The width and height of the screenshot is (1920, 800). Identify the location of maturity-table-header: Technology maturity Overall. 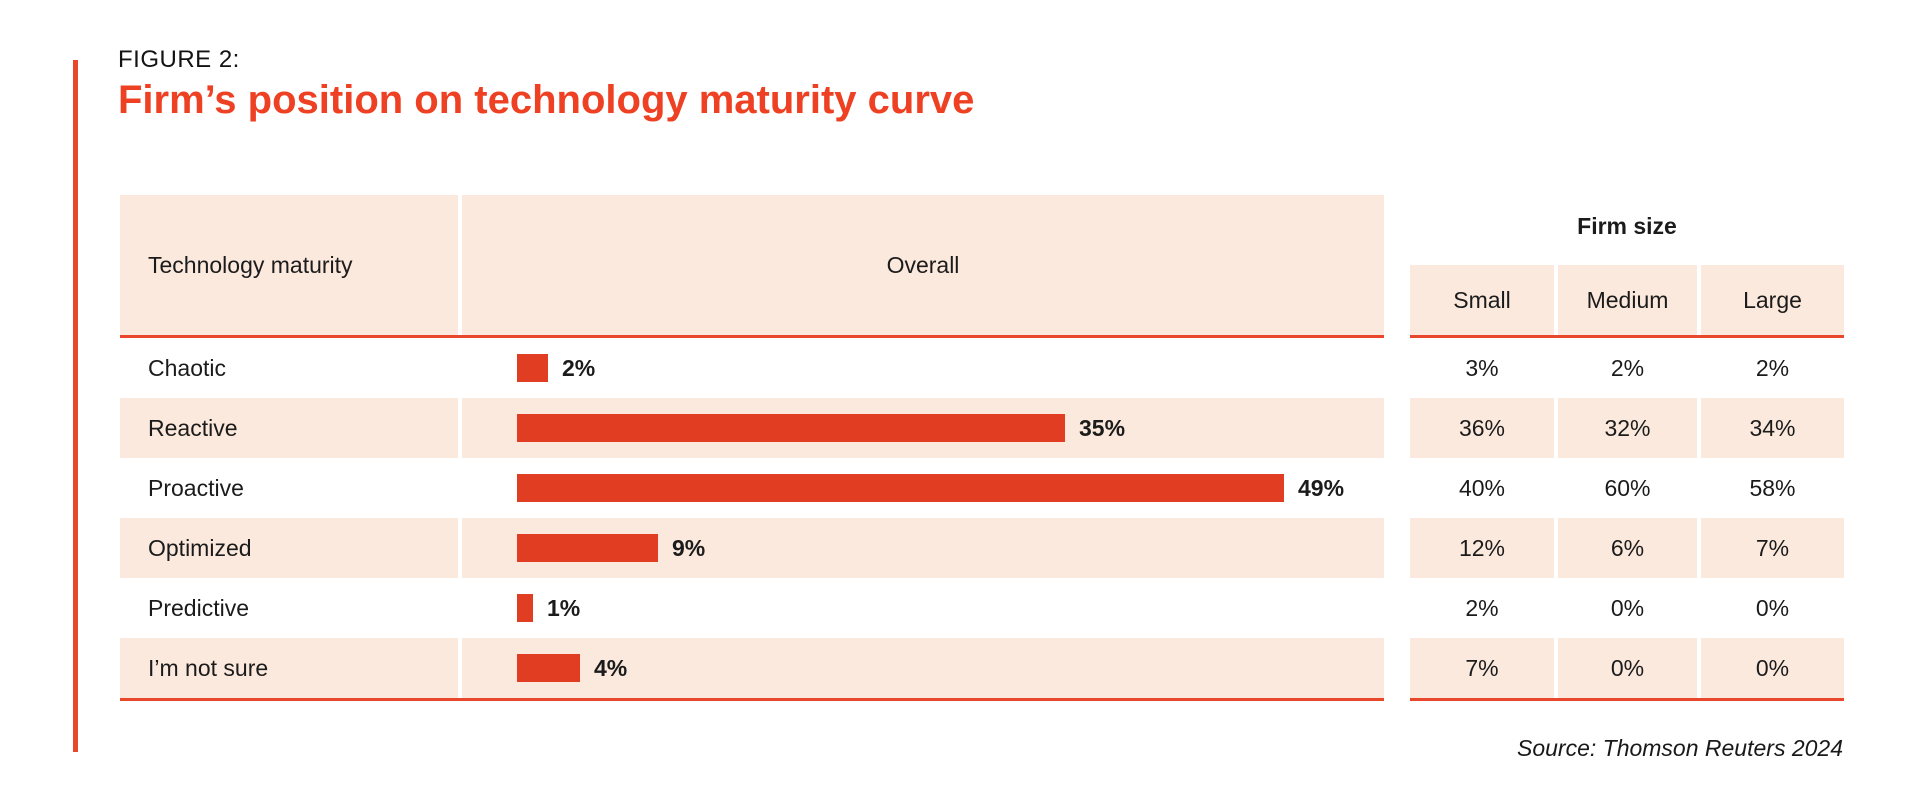
(752, 265).